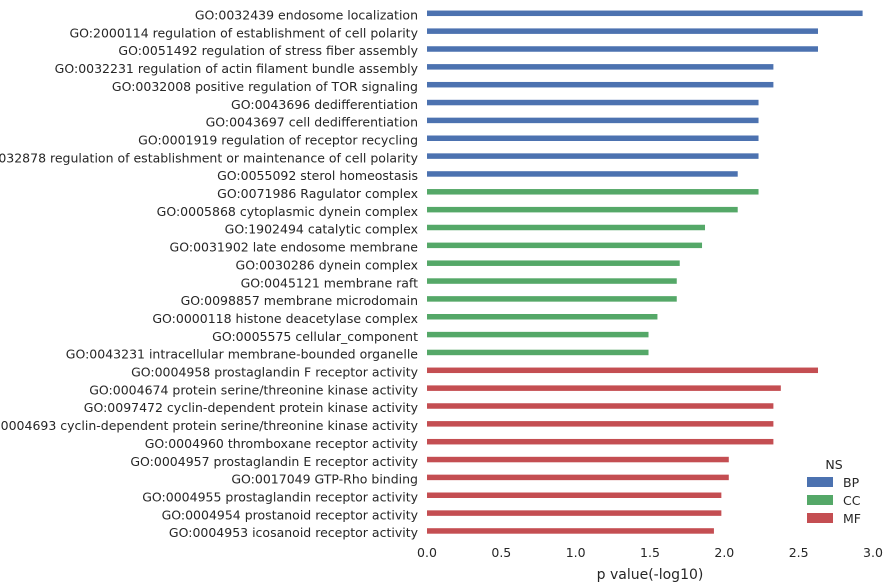  I want to click on x-tick-label-6: 2.5, so click(799, 552).